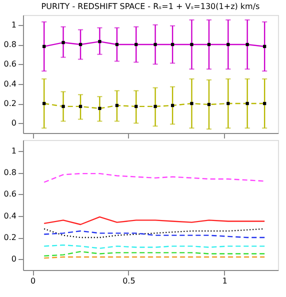 The height and width of the screenshot is (297, 286). What do you see at coordinates (129, 281) in the screenshot?
I see `x-tick-label: 0.5` at bounding box center [129, 281].